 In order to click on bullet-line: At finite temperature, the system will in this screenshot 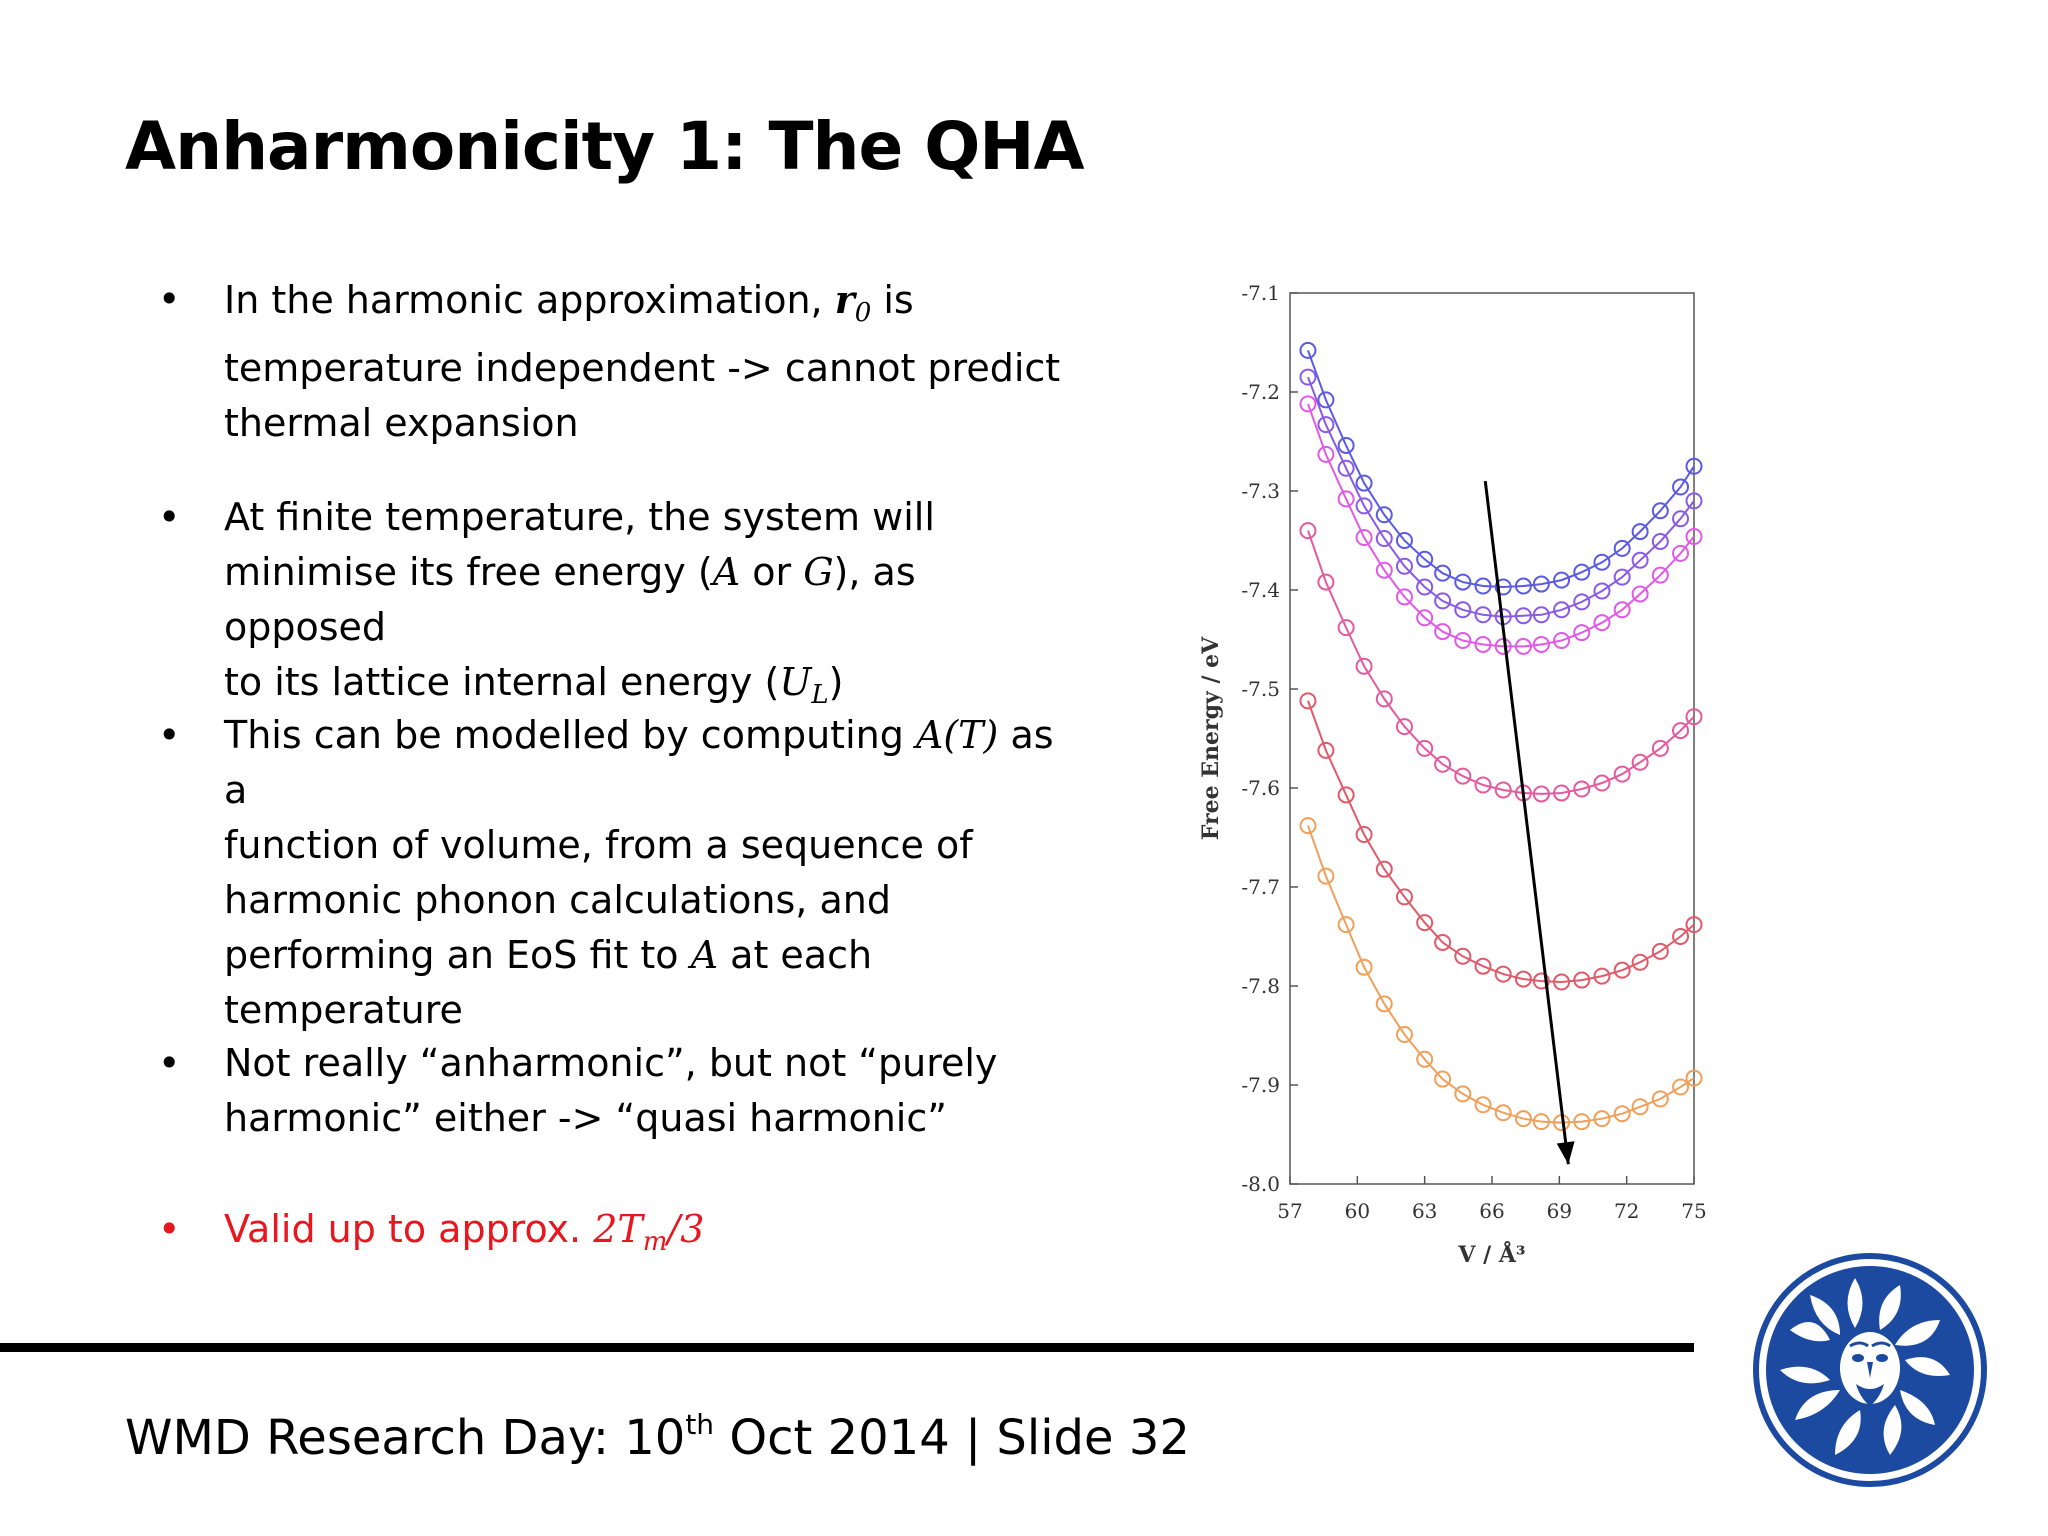, I will do `click(654, 517)`.